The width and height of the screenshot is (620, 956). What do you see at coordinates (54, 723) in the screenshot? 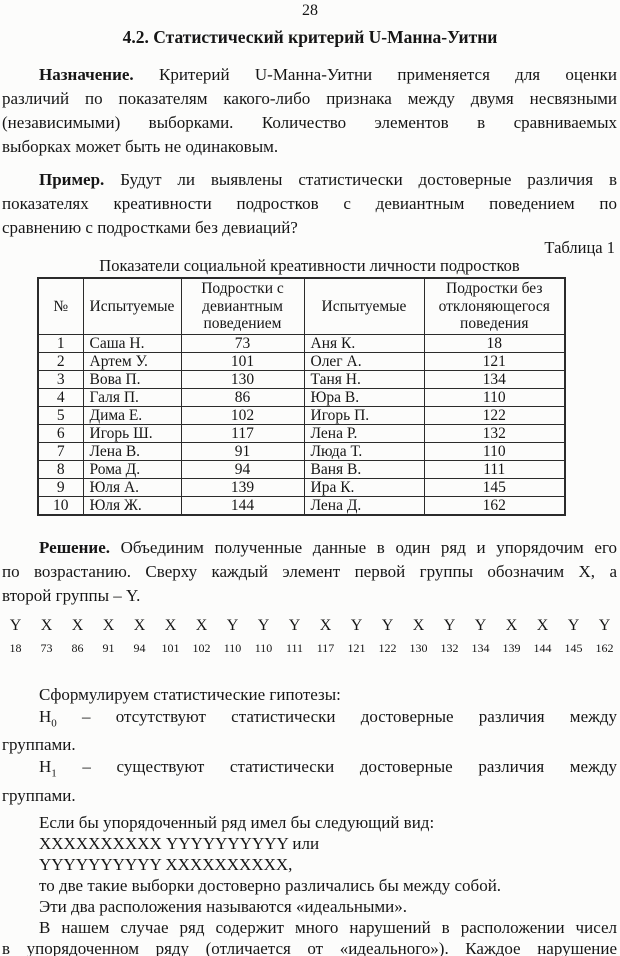
I see `h0-subscript: 0` at bounding box center [54, 723].